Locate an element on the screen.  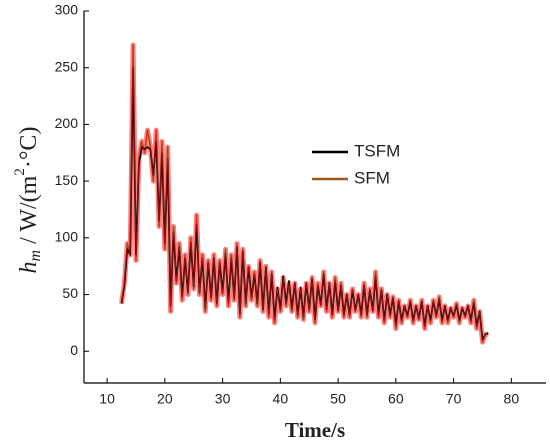
y-axis-label: hm / W/(m2·°C) is located at coordinates (27, 200).